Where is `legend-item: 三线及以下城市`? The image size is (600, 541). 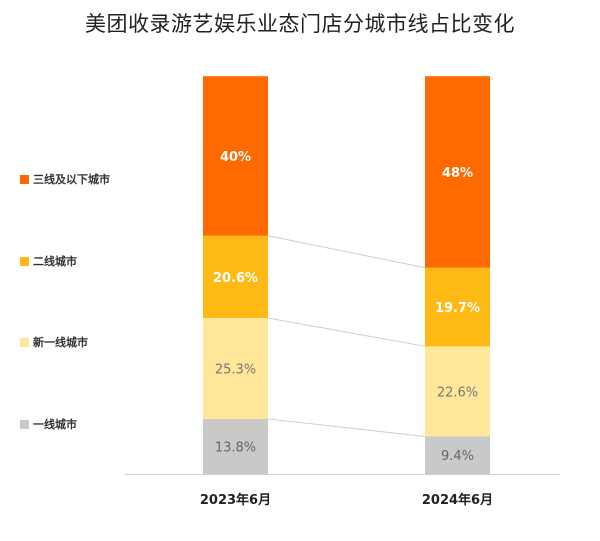 legend-item: 三线及以下城市 is located at coordinates (65, 179).